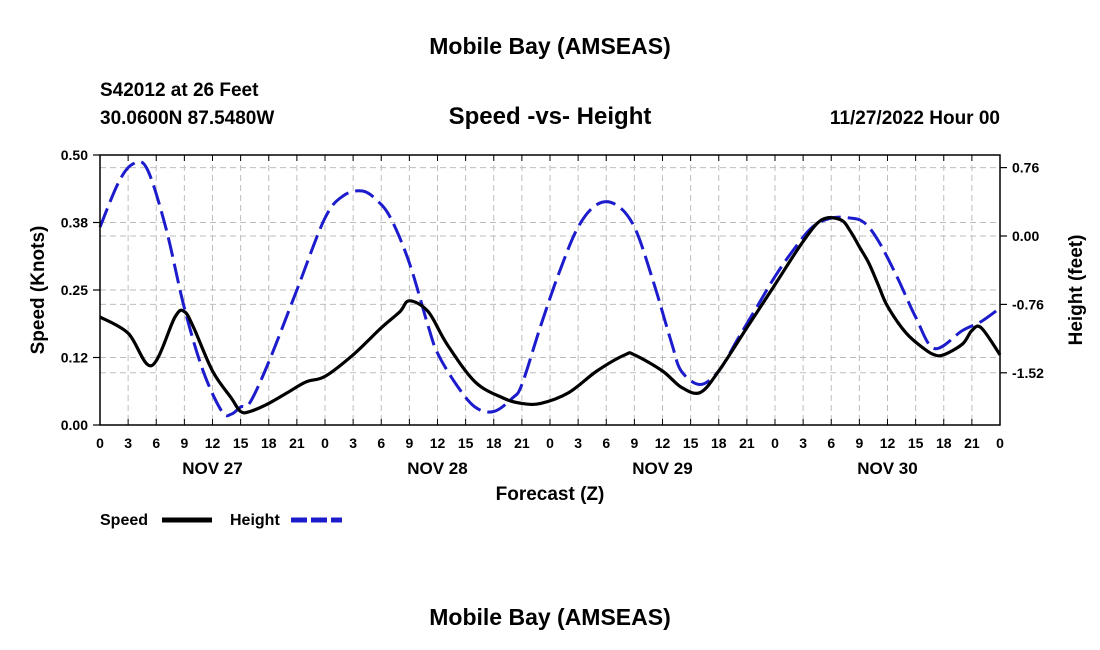 This screenshot has height=650, width=1100. What do you see at coordinates (662, 468) in the screenshot?
I see `day-label: NOV 29` at bounding box center [662, 468].